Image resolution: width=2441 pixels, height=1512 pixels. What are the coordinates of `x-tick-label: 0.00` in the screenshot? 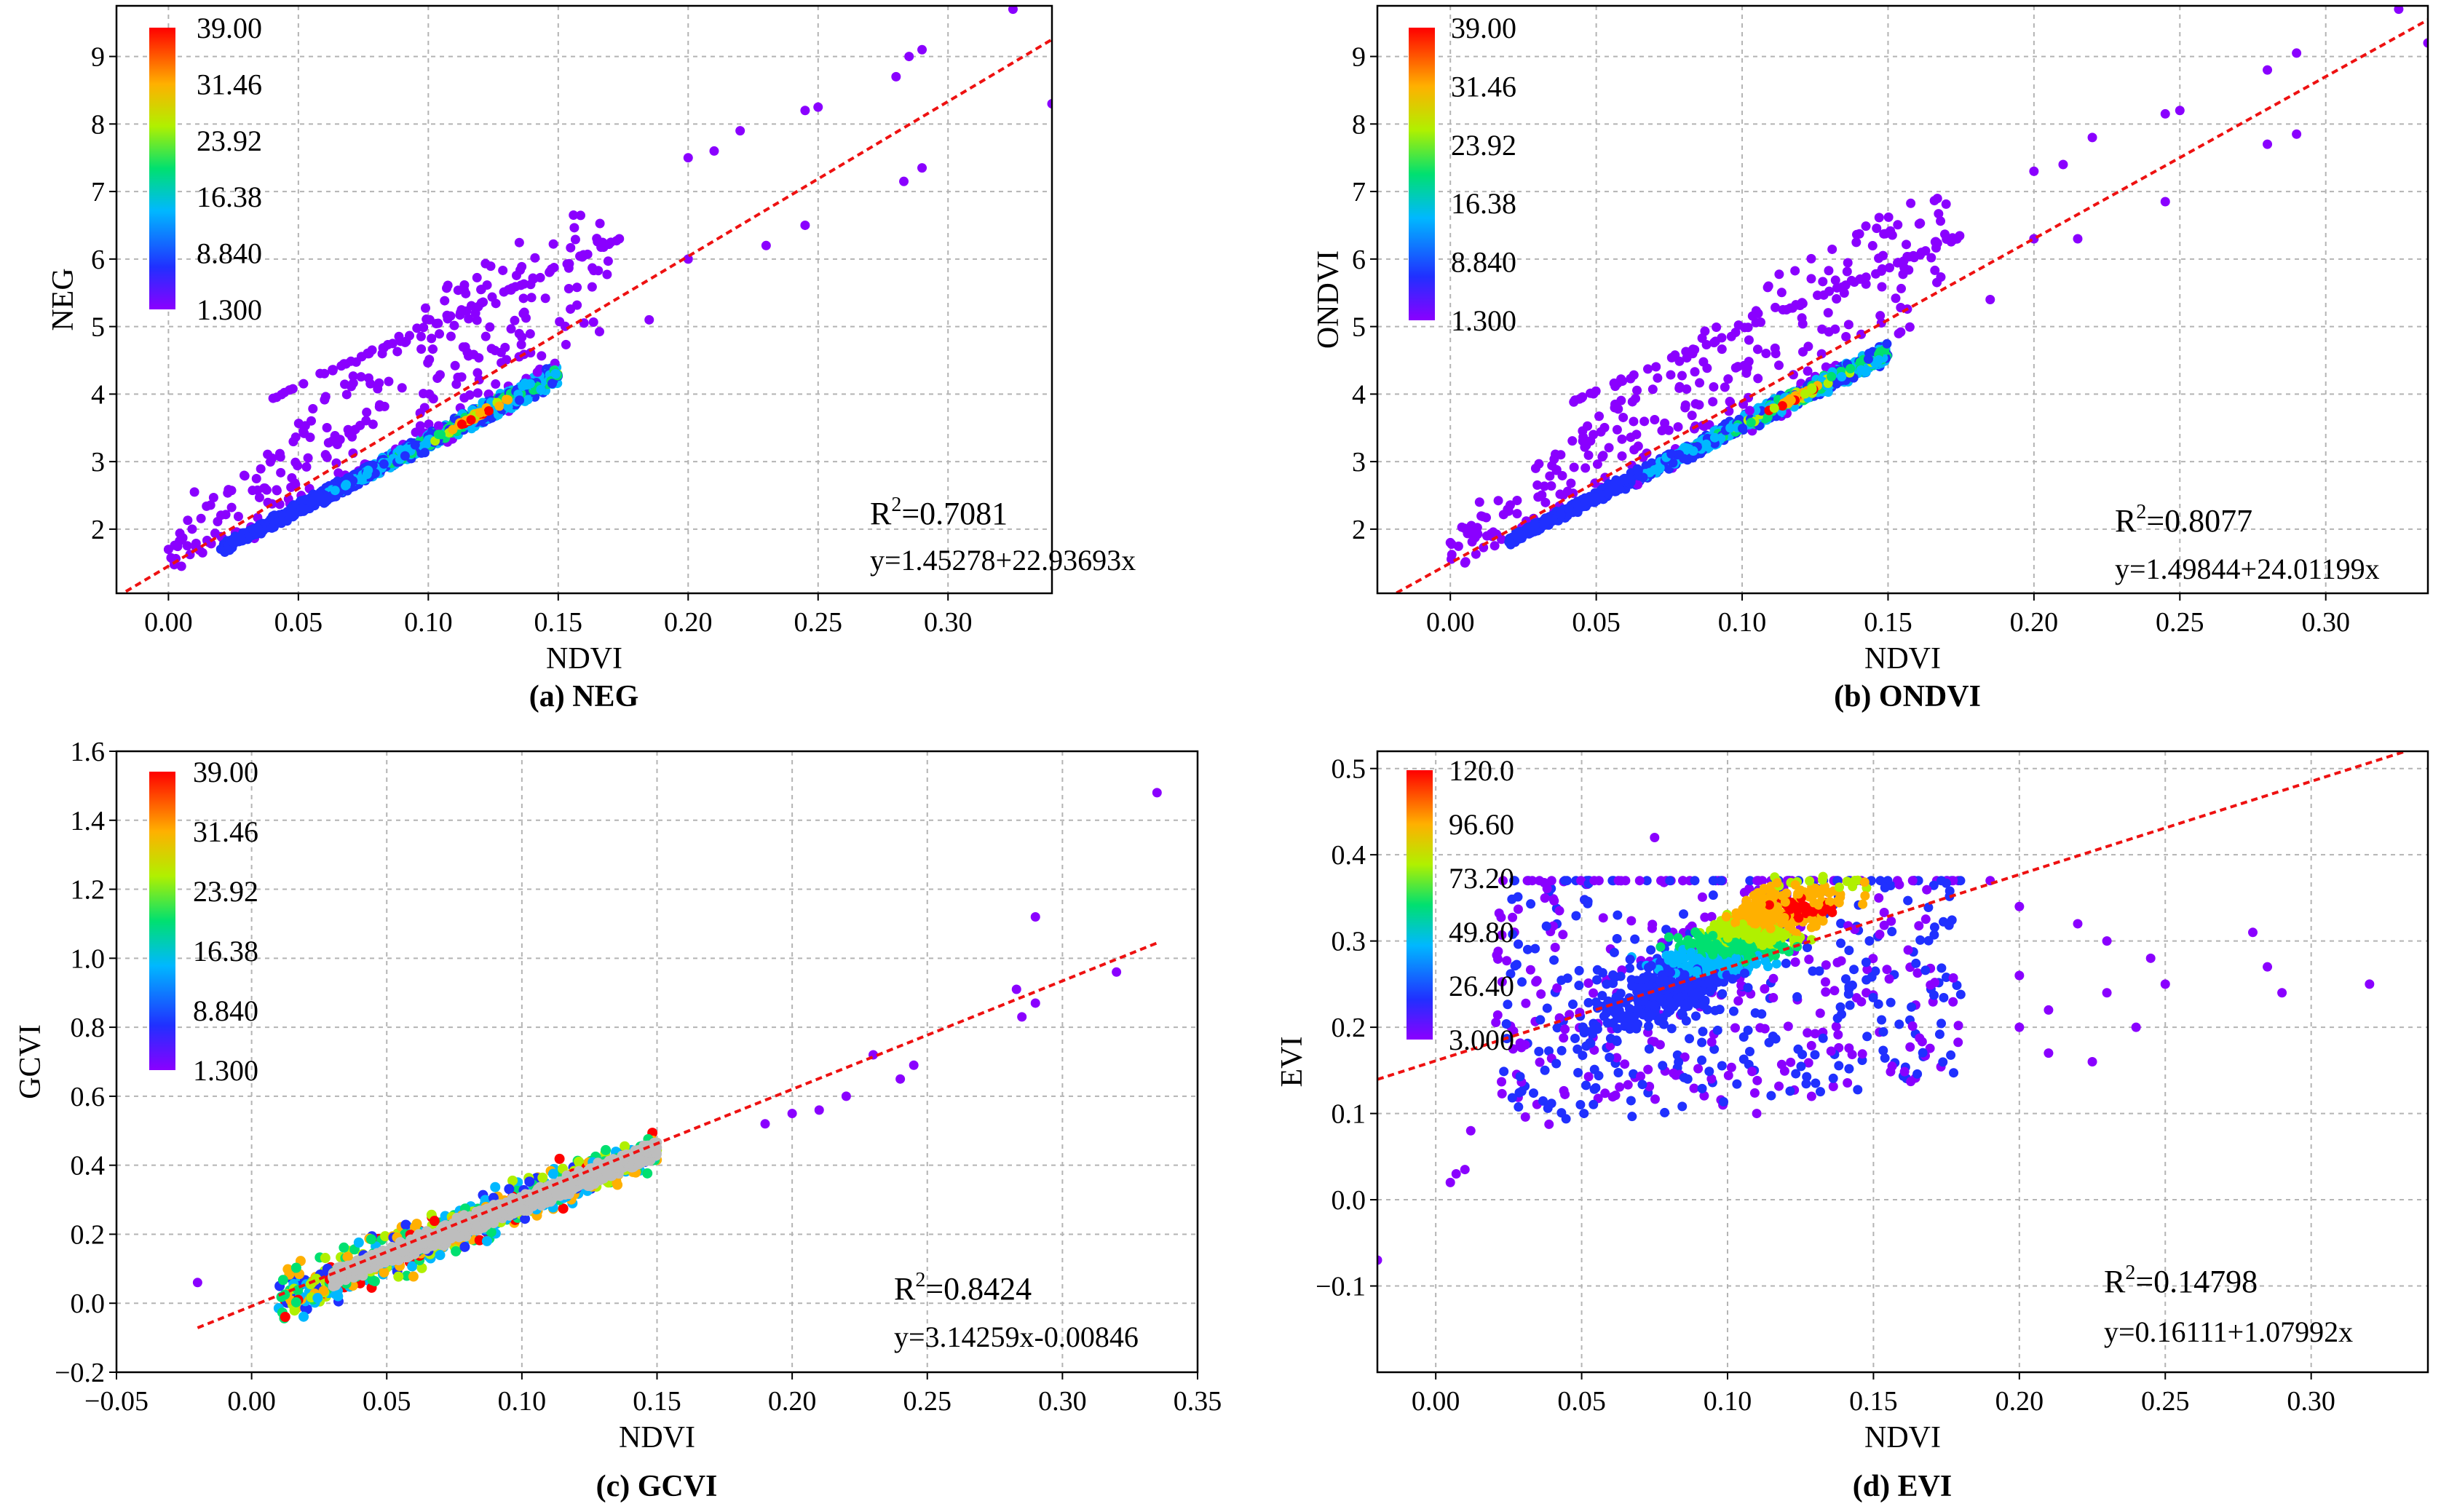 It's located at (168, 622).